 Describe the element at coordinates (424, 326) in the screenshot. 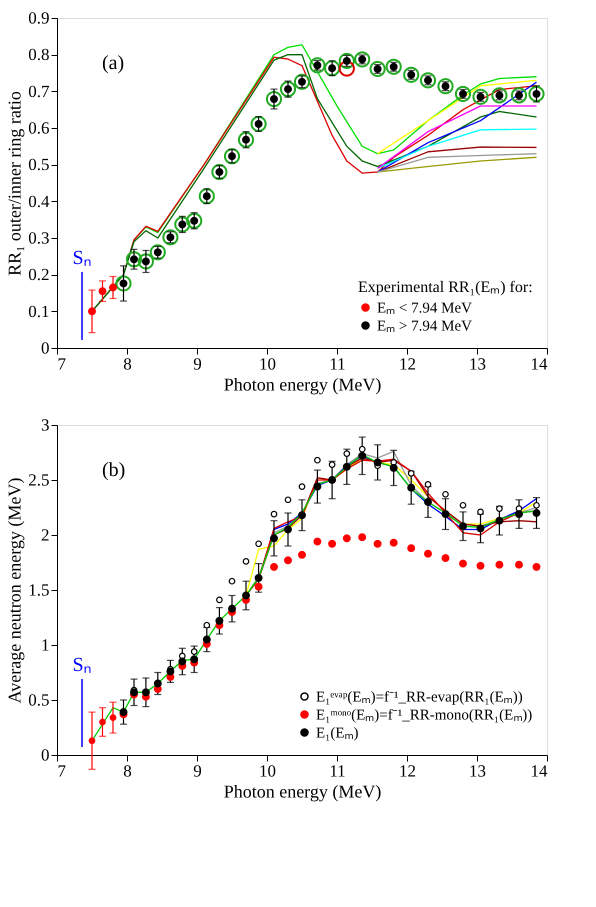

I see `legend-label: Eₘ > 7.94 MeV` at that location.